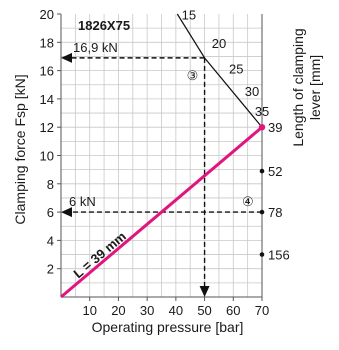 Image resolution: width=339 pixels, height=350 pixels. Describe the element at coordinates (82, 201) in the screenshot. I see `force-example-label: 6 kN` at that location.